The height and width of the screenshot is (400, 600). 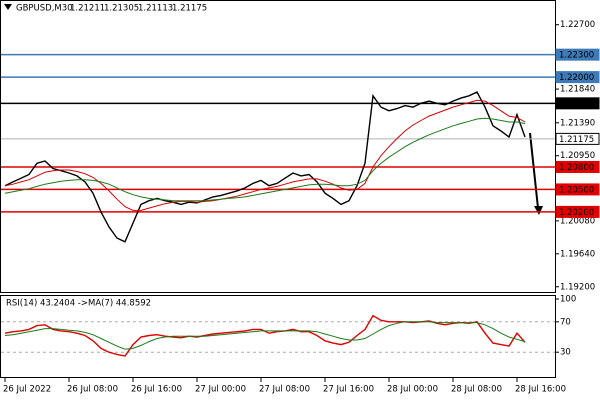 I want to click on y-tick-label: 30, so click(x=565, y=353).